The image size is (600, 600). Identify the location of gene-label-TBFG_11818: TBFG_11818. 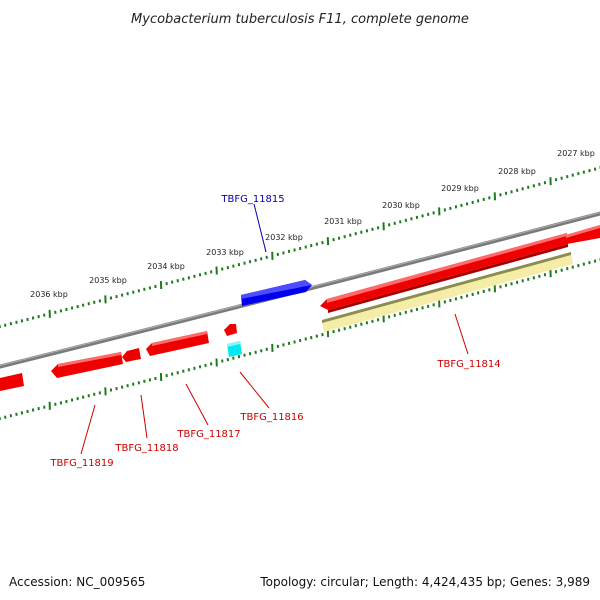
(146, 448).